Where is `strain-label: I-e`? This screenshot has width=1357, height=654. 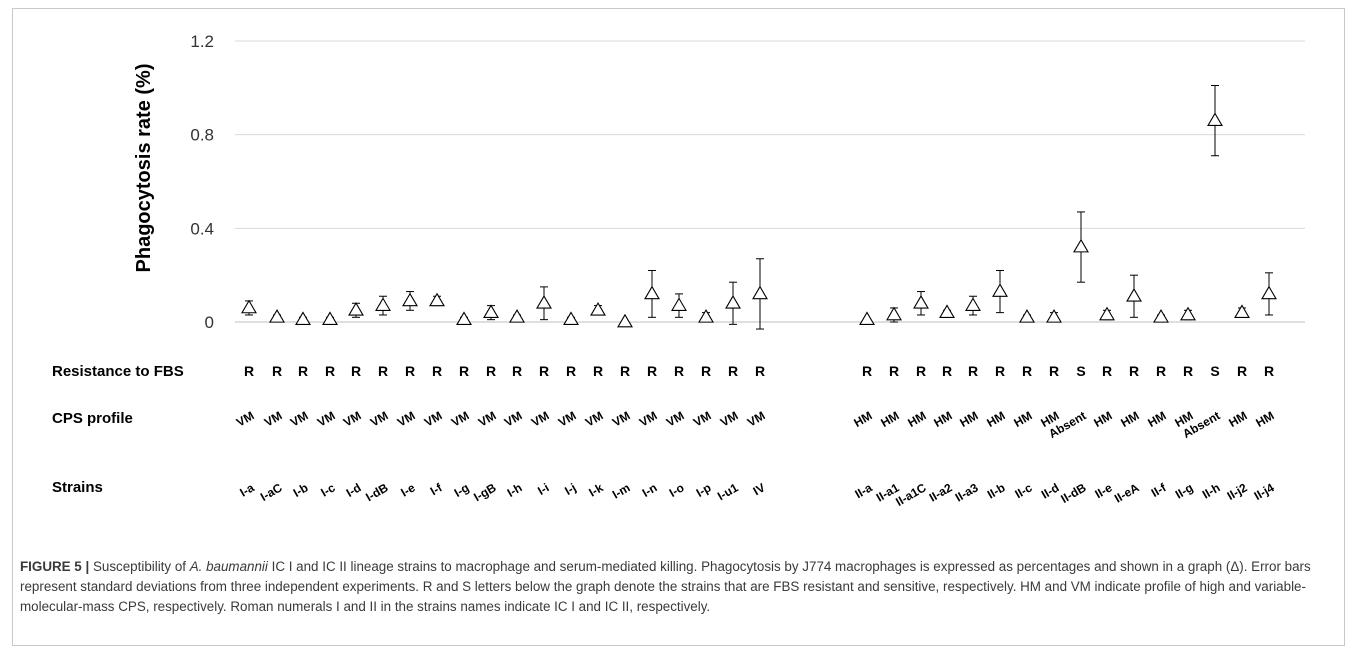
strain-label: I-e is located at coordinates (407, 489).